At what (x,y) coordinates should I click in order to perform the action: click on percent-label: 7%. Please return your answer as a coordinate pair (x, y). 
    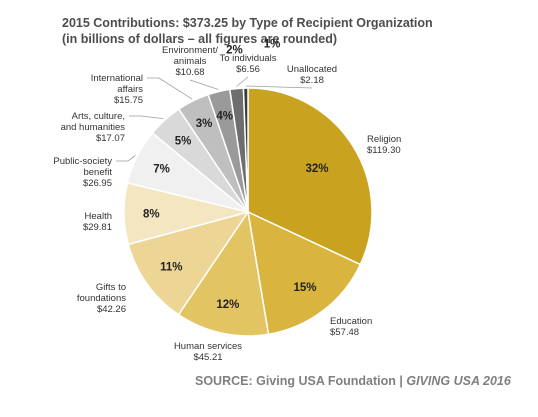
    Looking at the image, I should click on (161, 170).